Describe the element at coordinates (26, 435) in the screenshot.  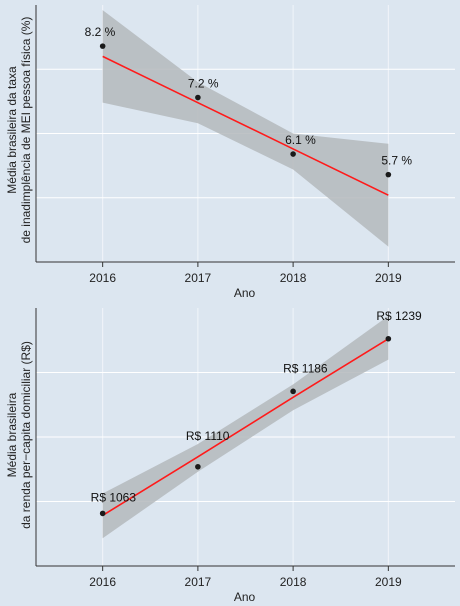
I see `y-axis-title-line: da renda per−capita domiciliar (R$)` at that location.